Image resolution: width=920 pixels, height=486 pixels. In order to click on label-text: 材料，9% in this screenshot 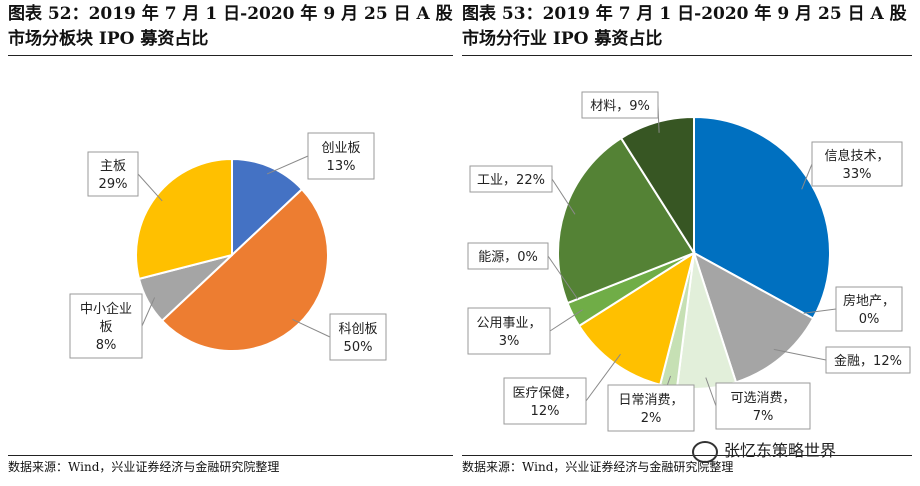, I will do `click(620, 106)`.